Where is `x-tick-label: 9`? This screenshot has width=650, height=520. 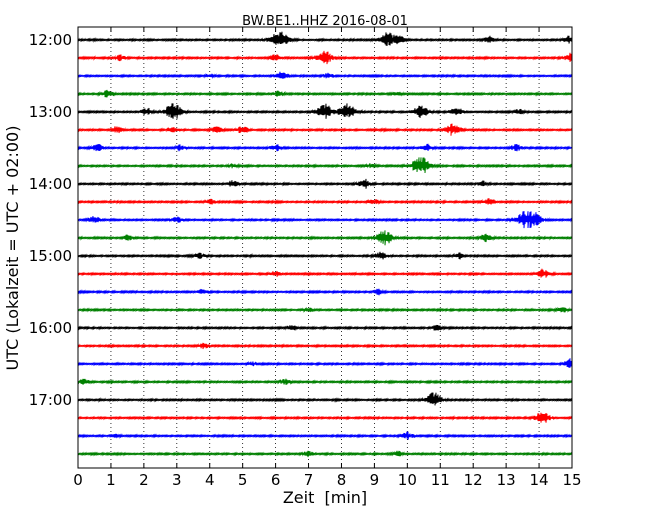
x-tick-label: 9 is located at coordinates (375, 480).